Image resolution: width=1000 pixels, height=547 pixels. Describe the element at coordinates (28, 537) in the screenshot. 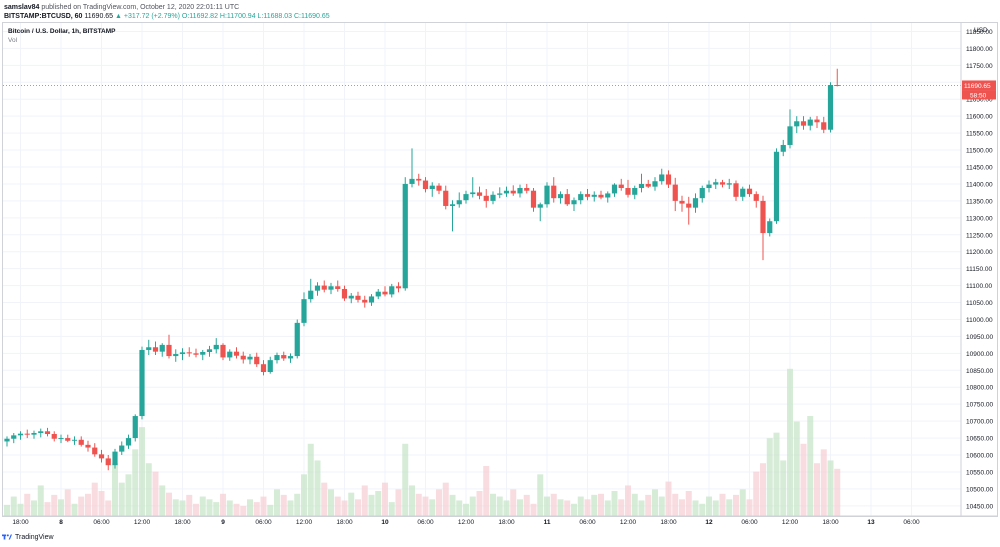

I see `footer-brand: TradingView` at that location.